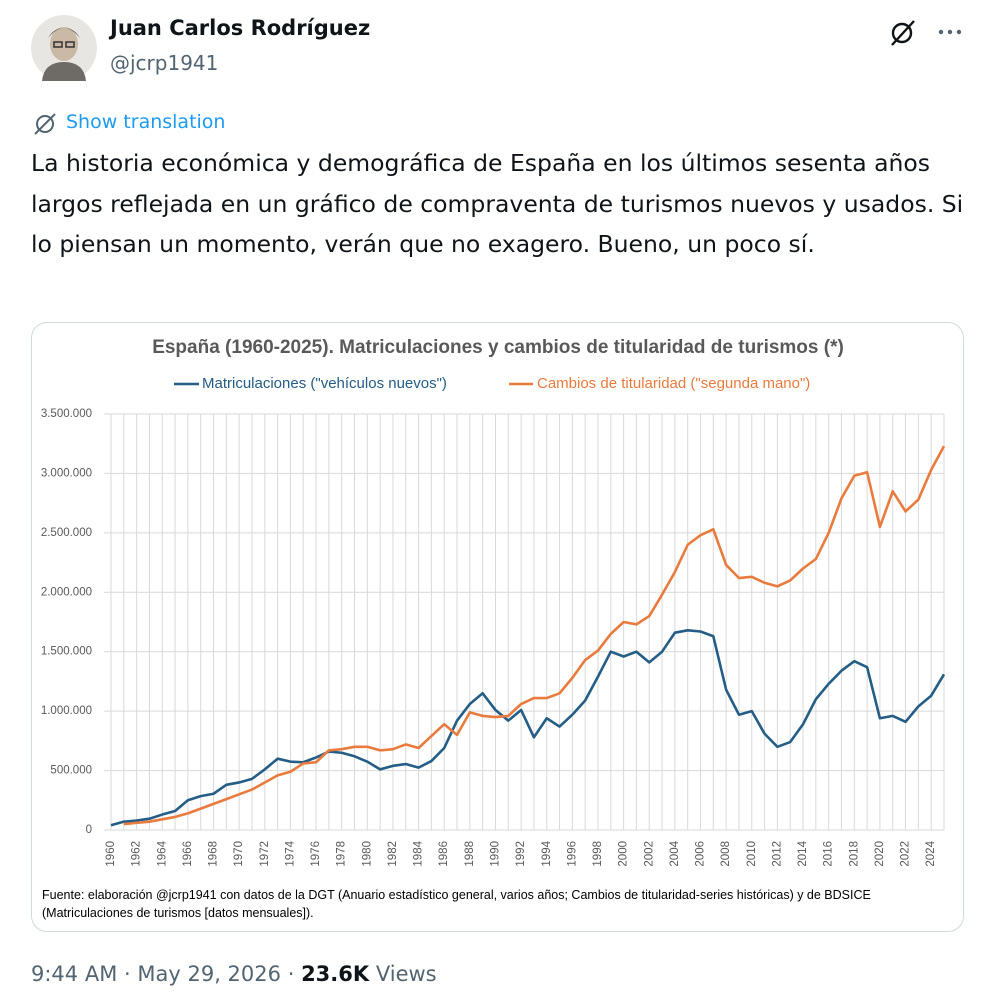  I want to click on x-tick-label: 1992, so click(521, 854).